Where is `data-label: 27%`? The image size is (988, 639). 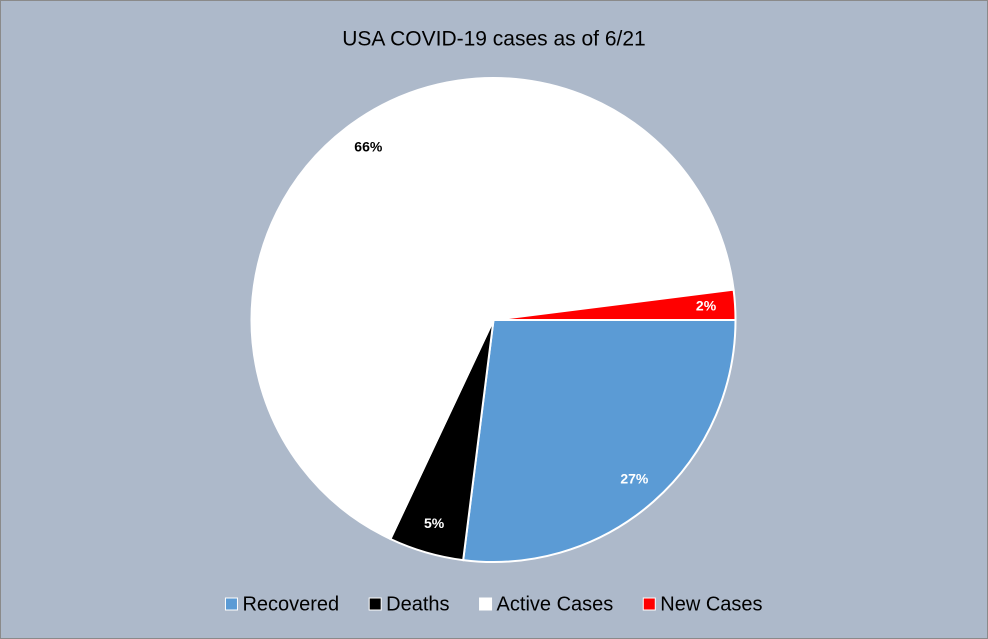 data-label: 27% is located at coordinates (634, 478).